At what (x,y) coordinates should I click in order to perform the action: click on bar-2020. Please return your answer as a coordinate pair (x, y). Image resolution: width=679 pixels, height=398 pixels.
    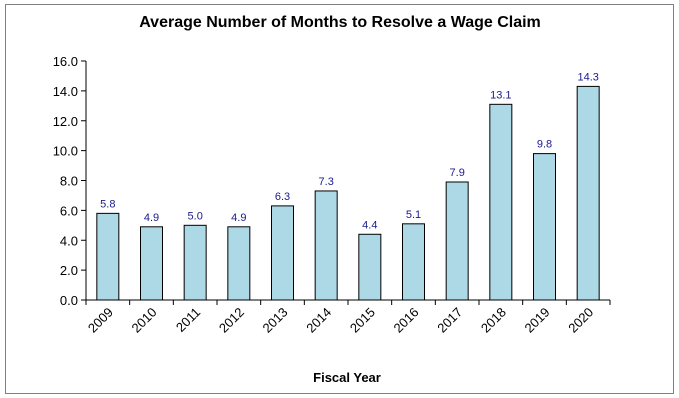
    Looking at the image, I should click on (588, 193).